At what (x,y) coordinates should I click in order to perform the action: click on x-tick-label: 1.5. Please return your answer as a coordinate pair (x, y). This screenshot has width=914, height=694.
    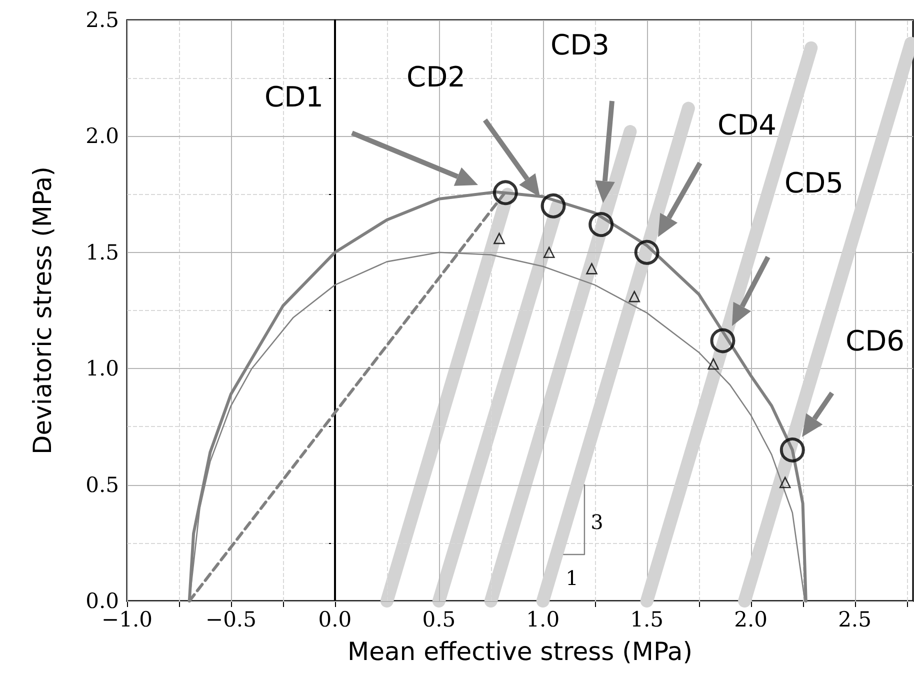
    Looking at the image, I should click on (647, 620).